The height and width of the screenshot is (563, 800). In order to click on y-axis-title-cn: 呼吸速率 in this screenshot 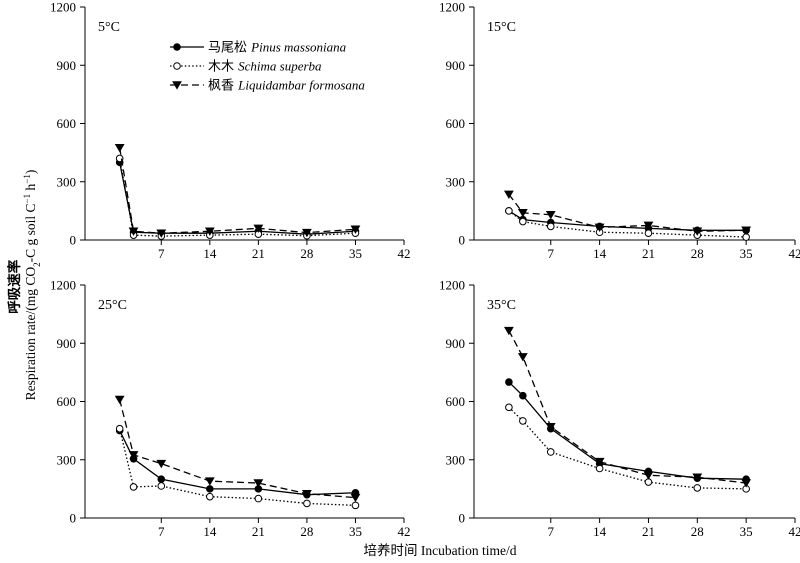, I will do `click(14, 286)`.